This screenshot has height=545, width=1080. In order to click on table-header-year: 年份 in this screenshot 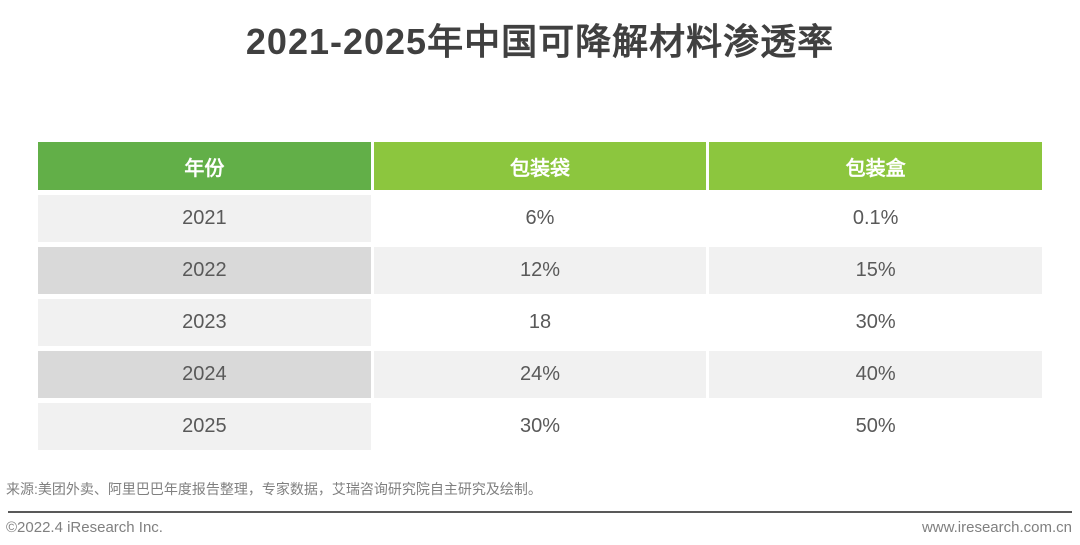, I will do `click(204, 166)`.